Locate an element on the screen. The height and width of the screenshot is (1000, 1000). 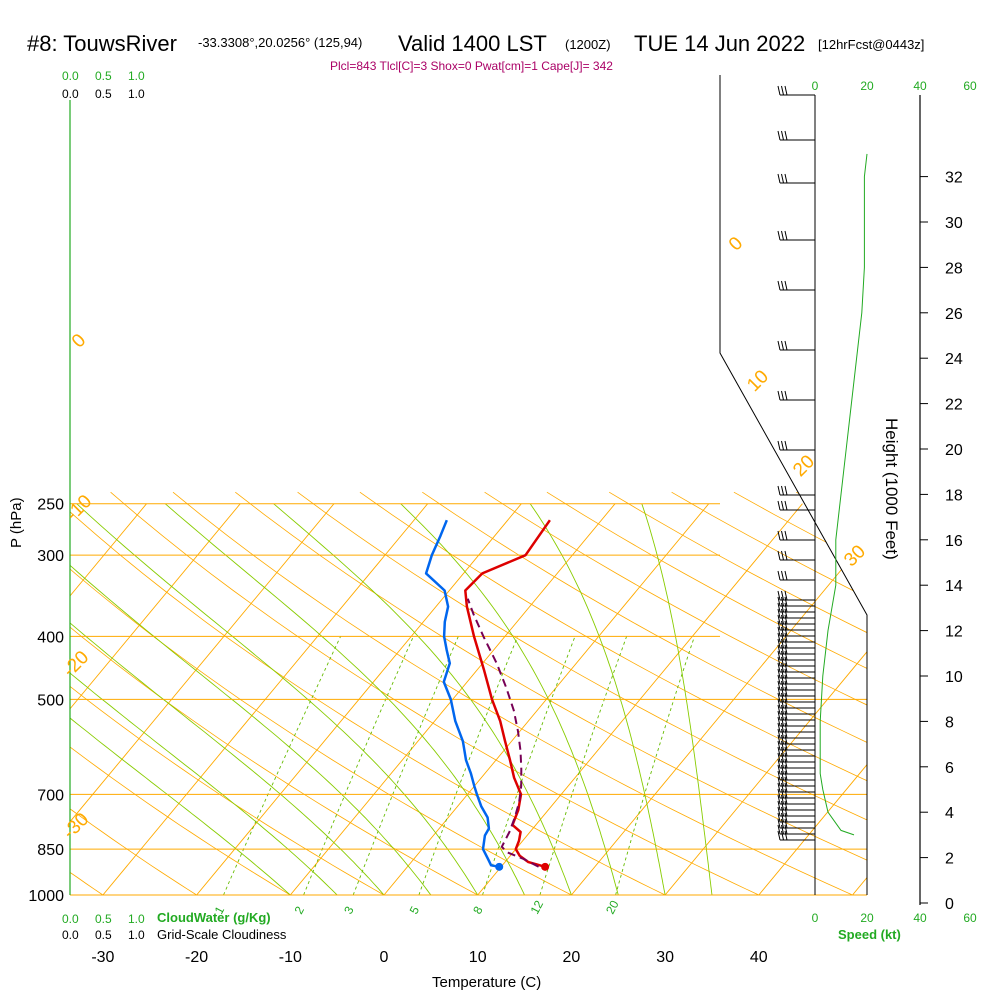
height-tick-label: 28 is located at coordinates (954, 268).